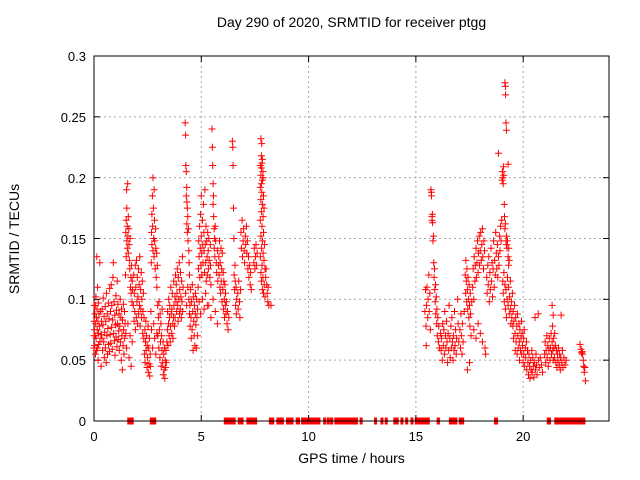 The width and height of the screenshot is (640, 480). What do you see at coordinates (351, 458) in the screenshot?
I see `x-axis-label: GPS time / hours` at bounding box center [351, 458].